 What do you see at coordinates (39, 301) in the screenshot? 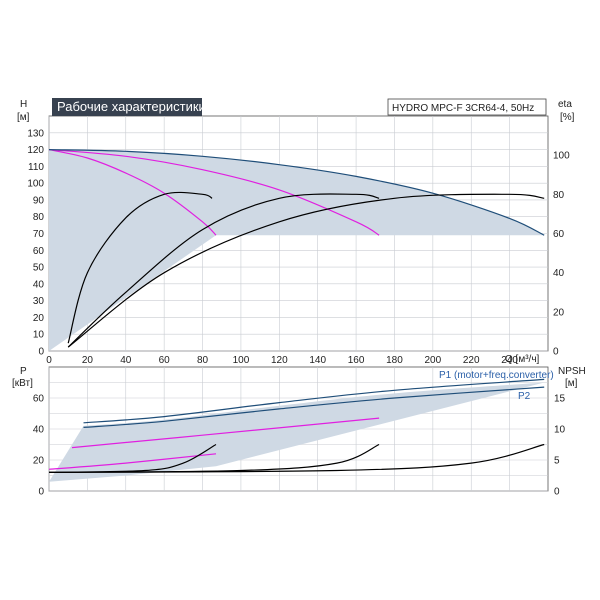
I see `h-tick-label: 30` at bounding box center [39, 301].